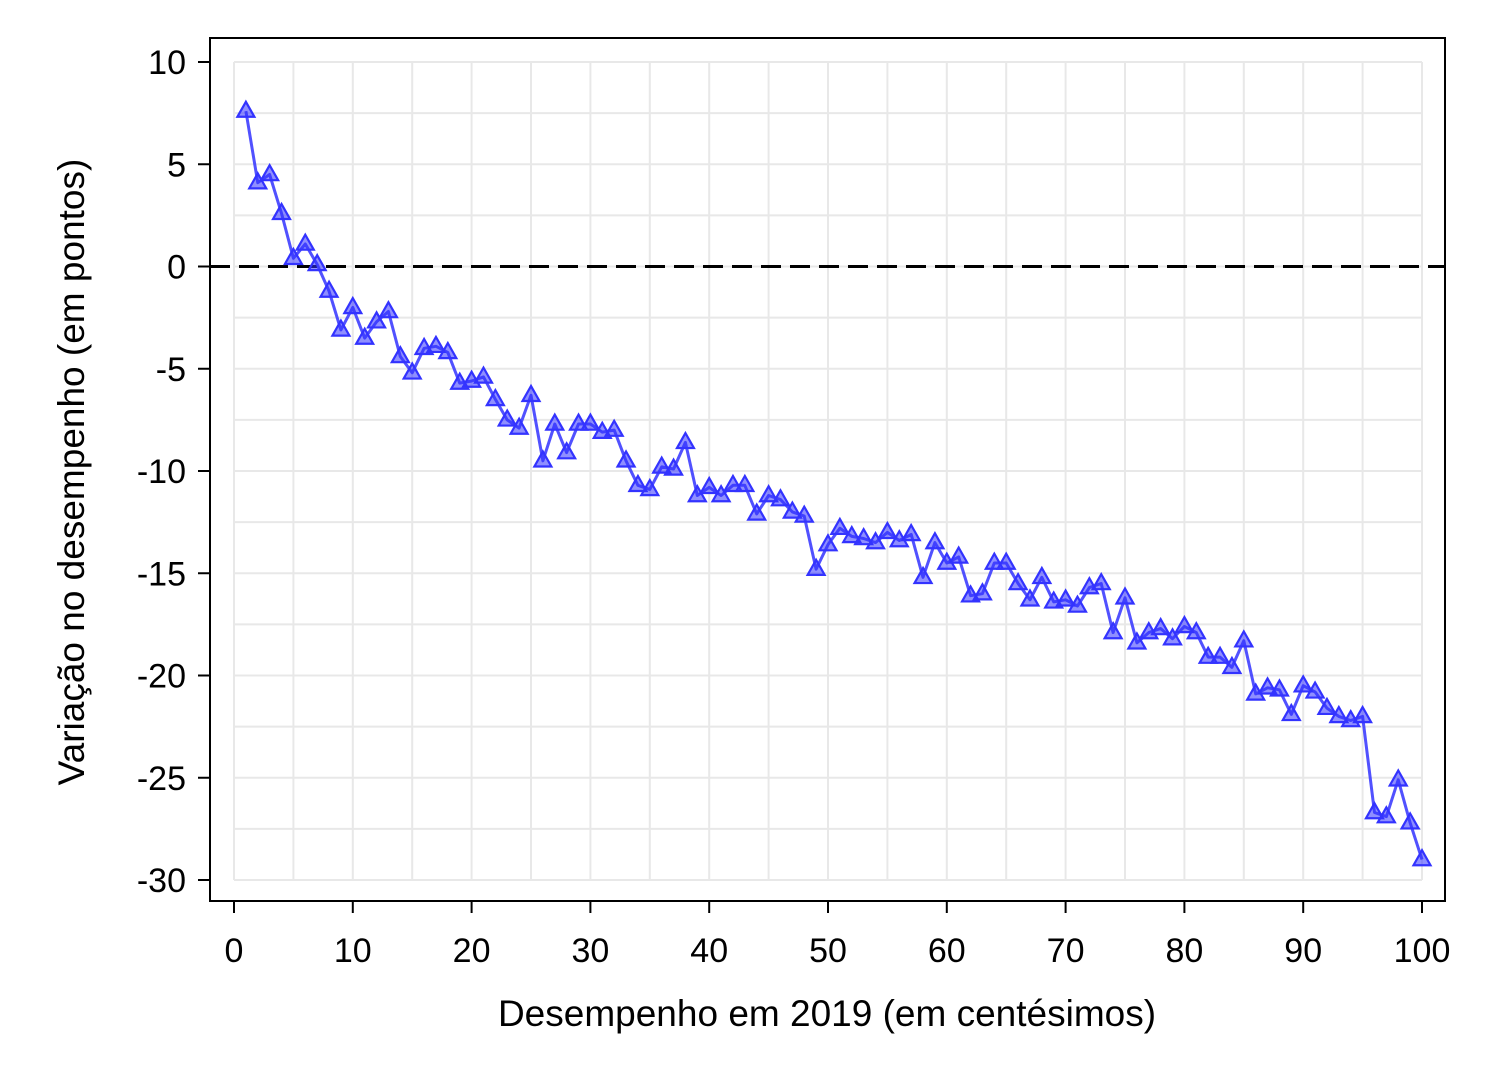  I want to click on x-tick-label: 30, so click(590, 951).